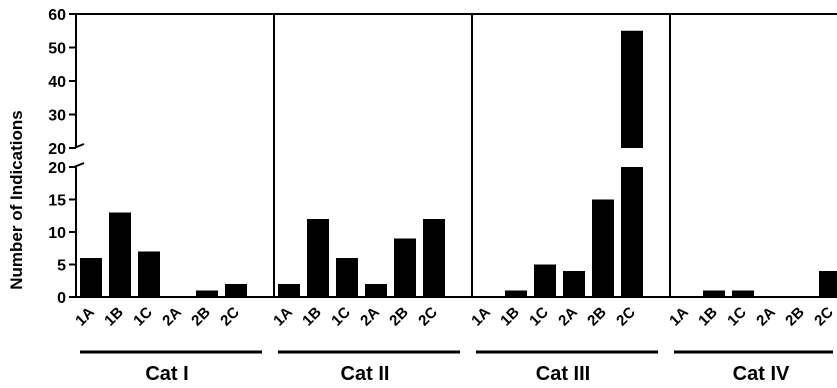 The height and width of the screenshot is (388, 837). I want to click on group-label: Cat III, so click(563, 374).